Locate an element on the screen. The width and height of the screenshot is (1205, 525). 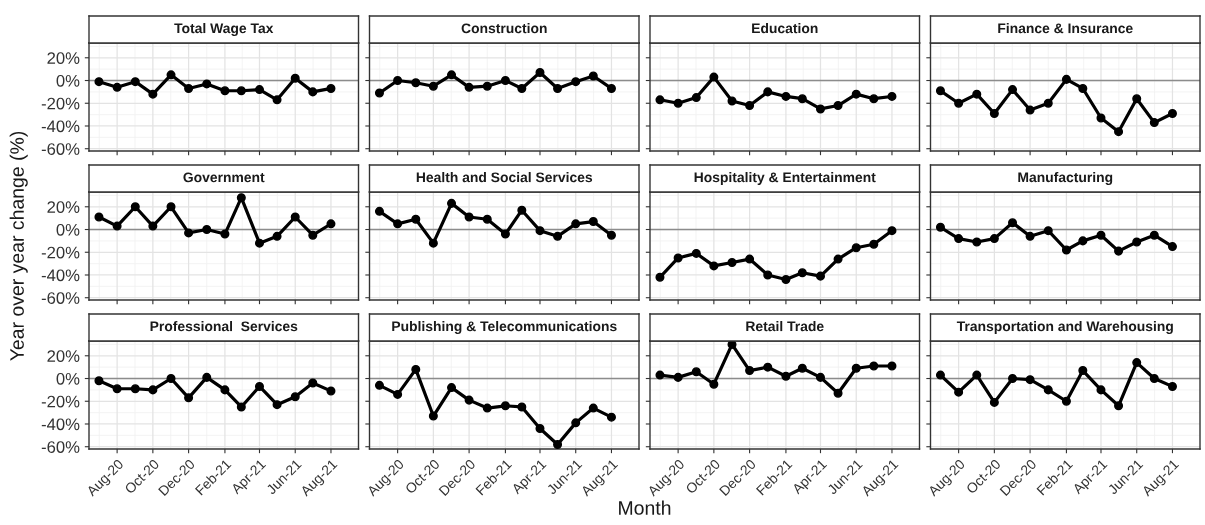
y-axis-title: Year over year change (%) is located at coordinates (18, 246).